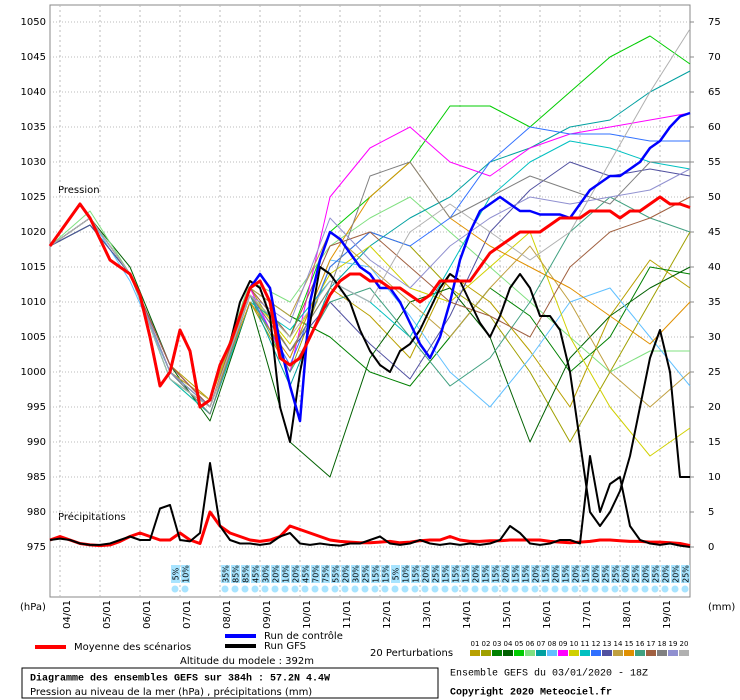 Image resolution: width=740 pixels, height=700 pixels. What do you see at coordinates (33, 232) in the screenshot?
I see `y-tick-label: 1020` at bounding box center [33, 232].